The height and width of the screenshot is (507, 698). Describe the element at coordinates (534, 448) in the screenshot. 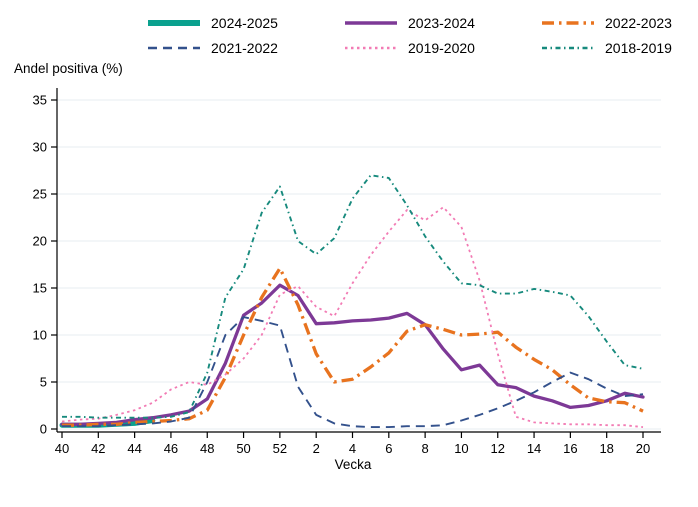

I see `x-tick-label: 14` at that location.